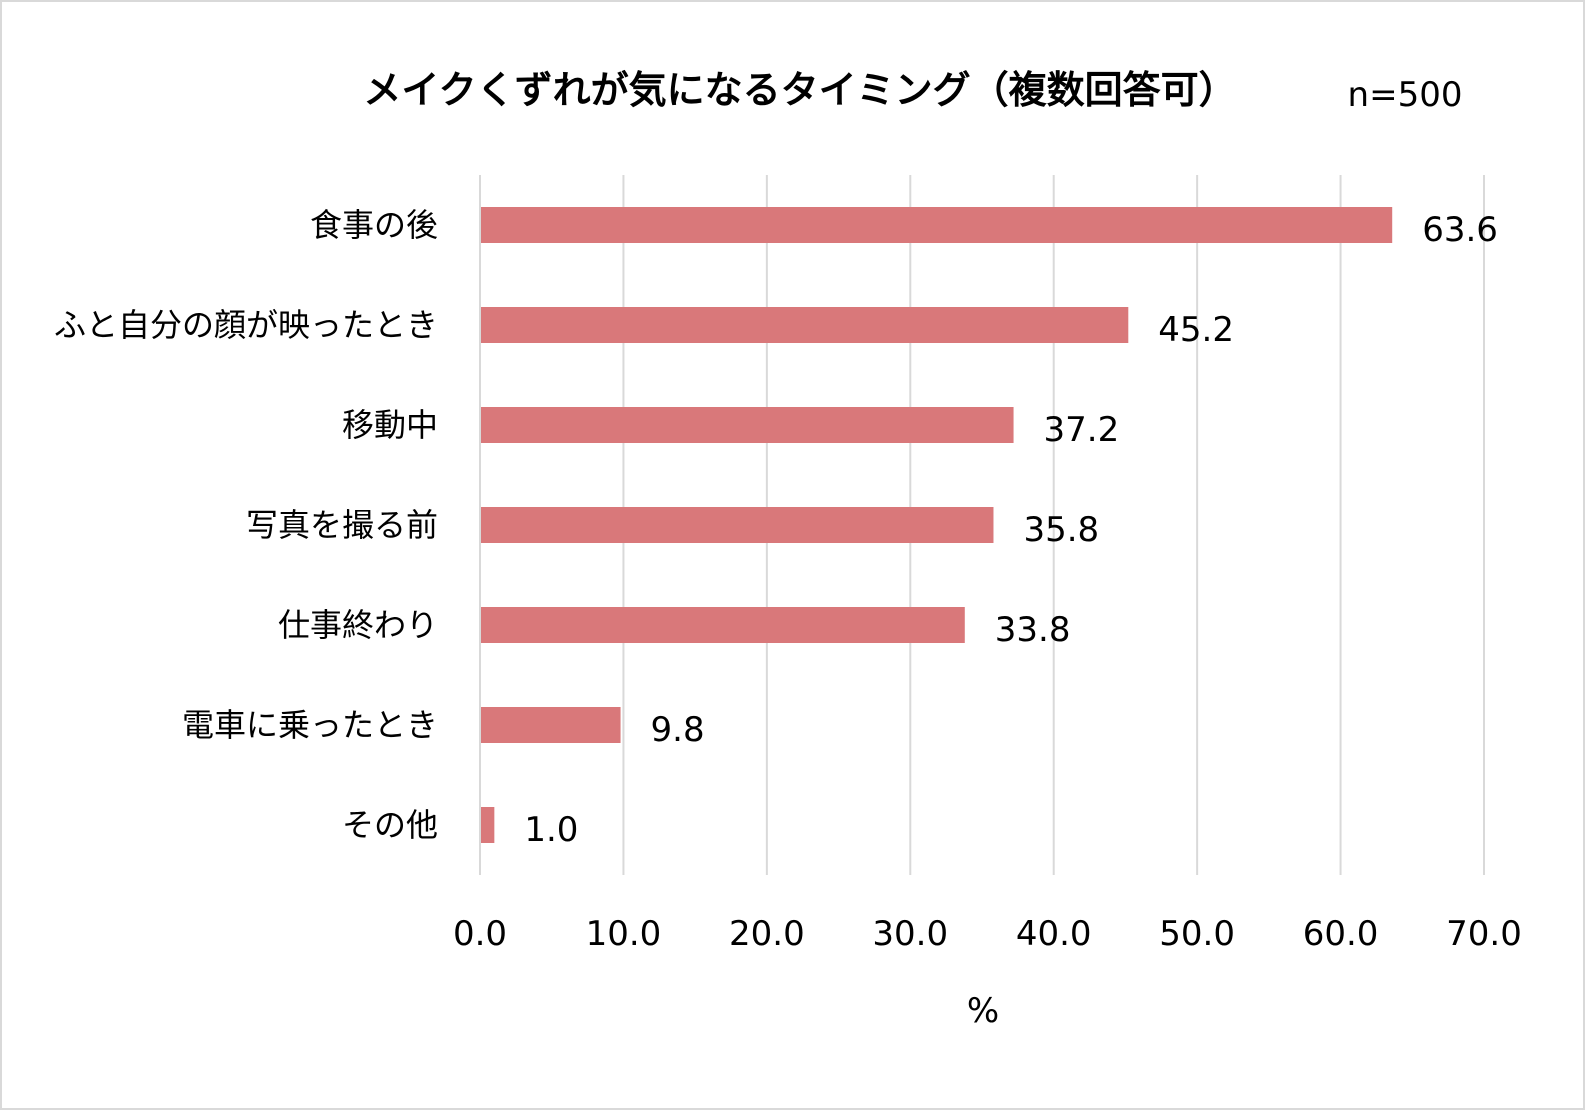 The height and width of the screenshot is (1110, 1585). I want to click on x-tick-label: 70.0, so click(1484, 934).